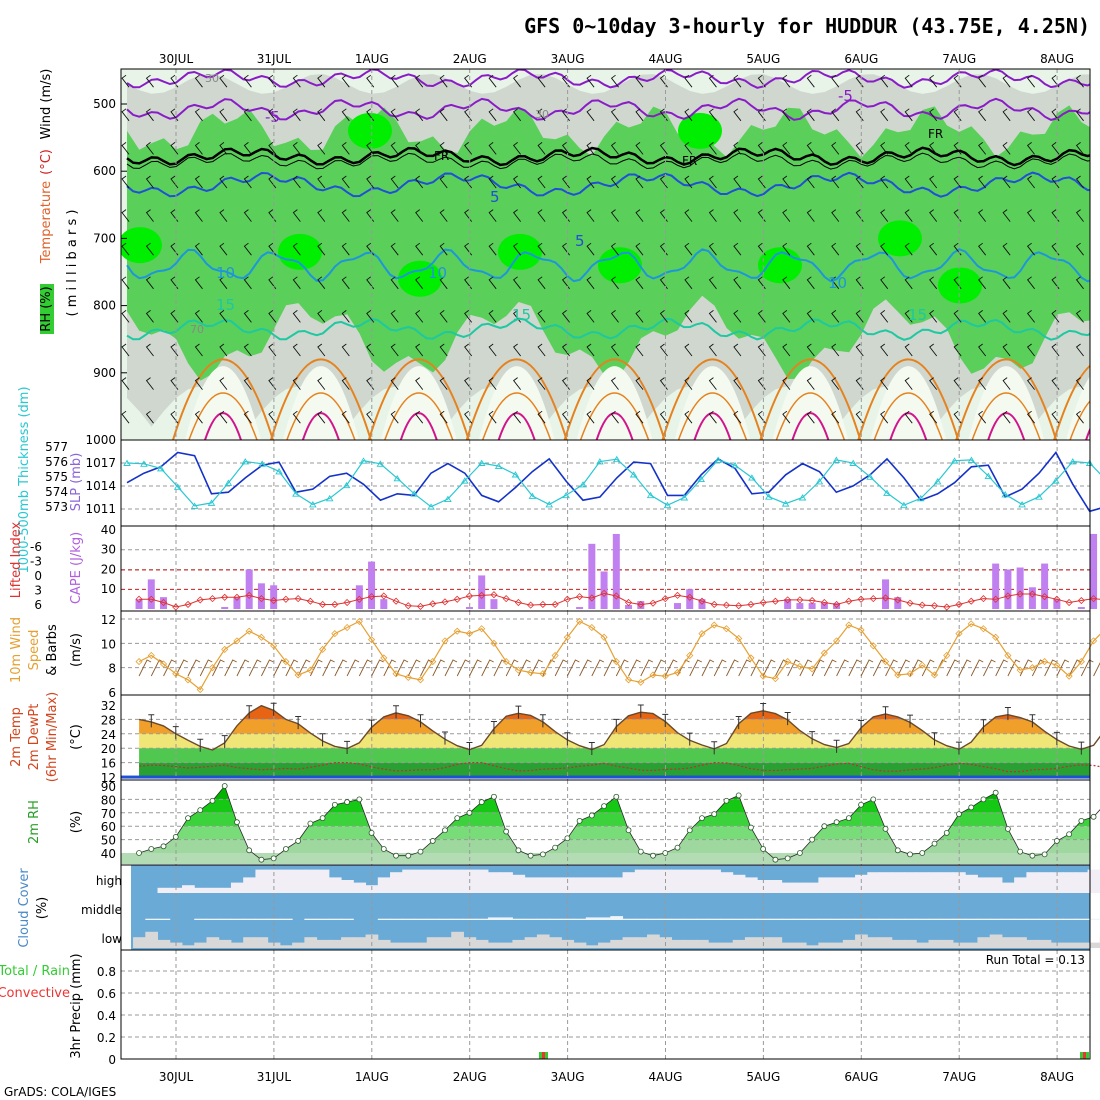  Describe the element at coordinates (108, 854) in the screenshot. I see `rh-tick: 40` at that location.